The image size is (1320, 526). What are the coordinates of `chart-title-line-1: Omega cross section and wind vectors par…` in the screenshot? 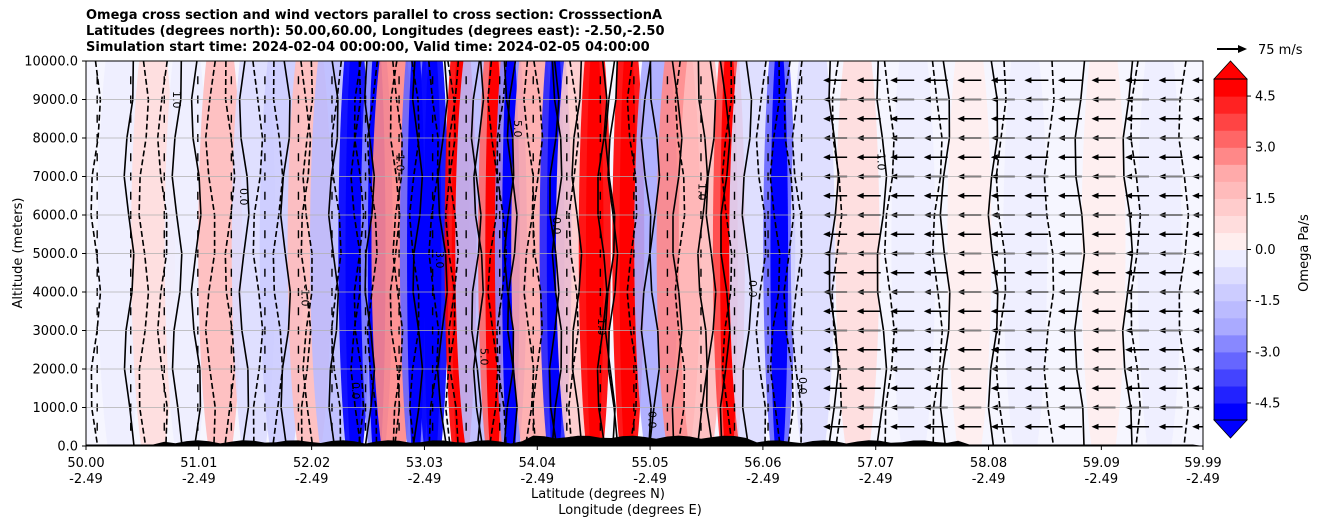 It's located at (374, 15).